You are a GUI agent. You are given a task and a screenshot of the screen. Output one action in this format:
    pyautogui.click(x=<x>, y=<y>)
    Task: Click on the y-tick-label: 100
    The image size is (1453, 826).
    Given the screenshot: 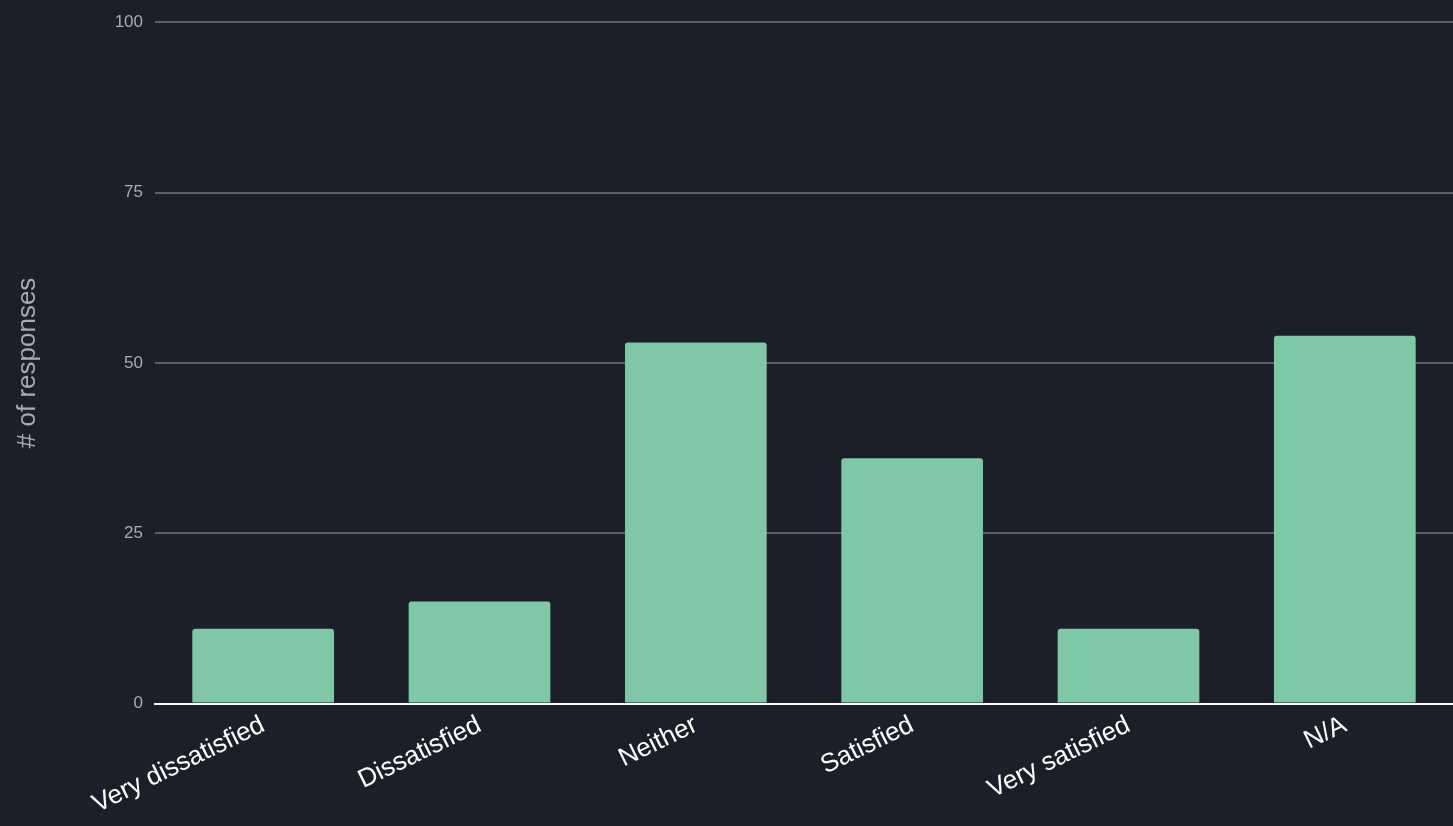 What is the action you would take?
    pyautogui.click(x=128, y=21)
    